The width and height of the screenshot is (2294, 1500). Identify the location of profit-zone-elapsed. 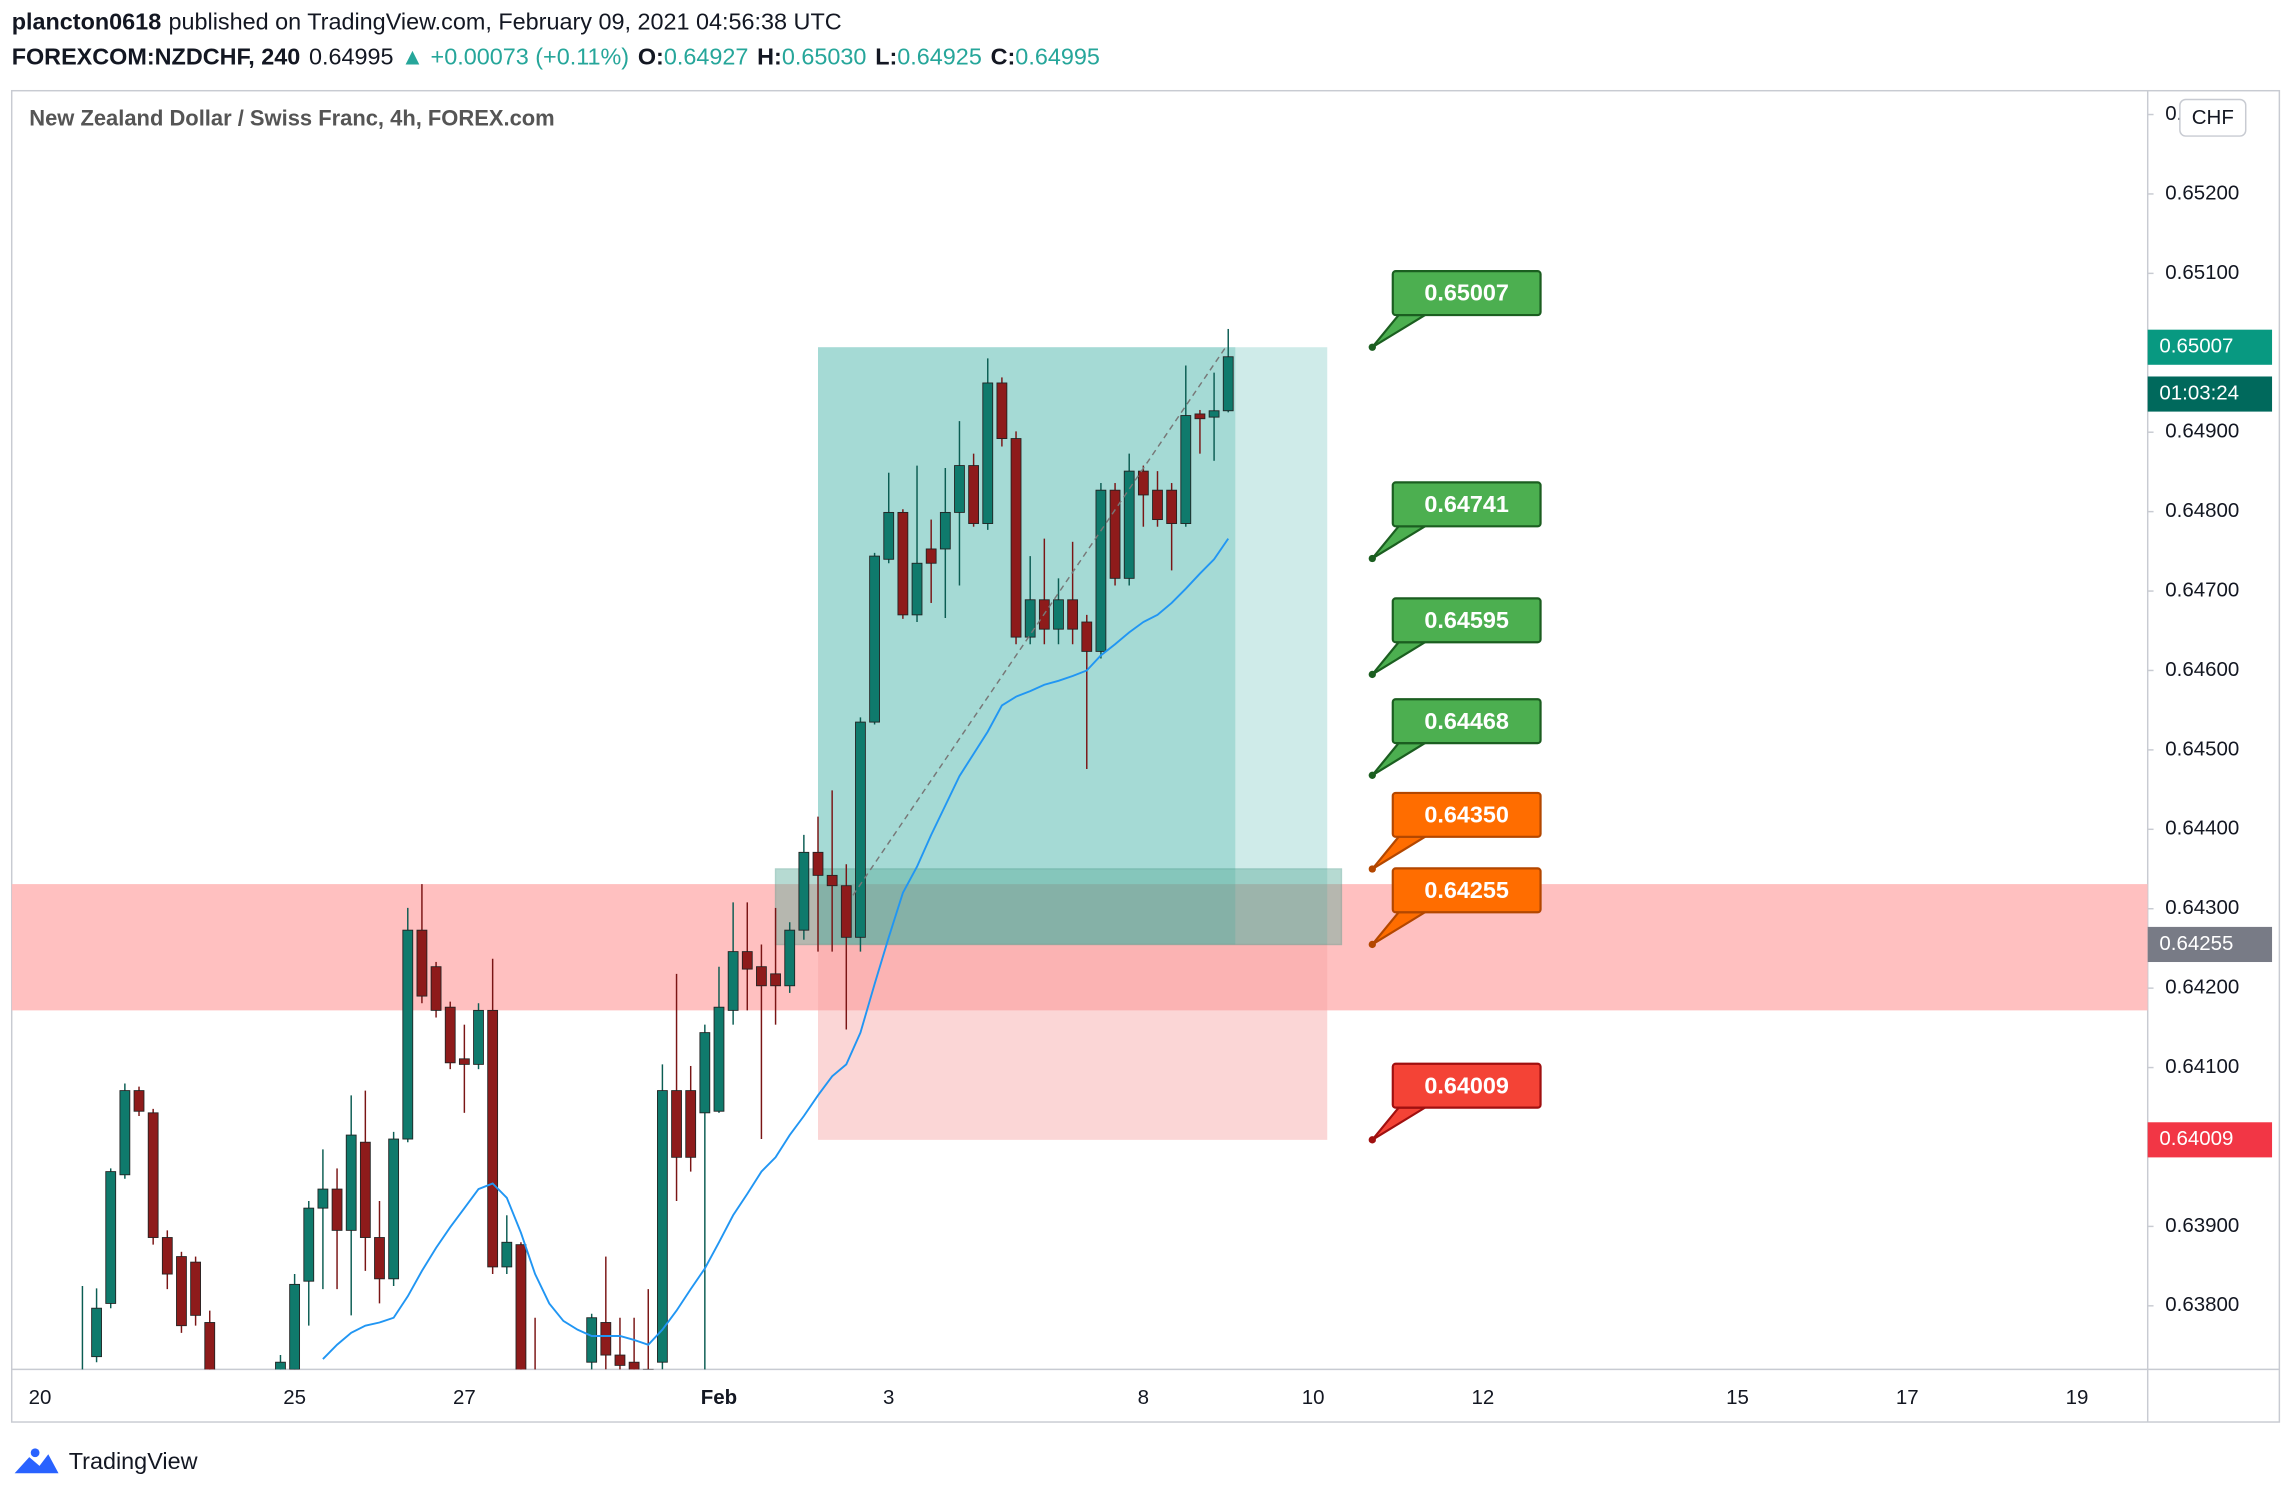
(1027, 646).